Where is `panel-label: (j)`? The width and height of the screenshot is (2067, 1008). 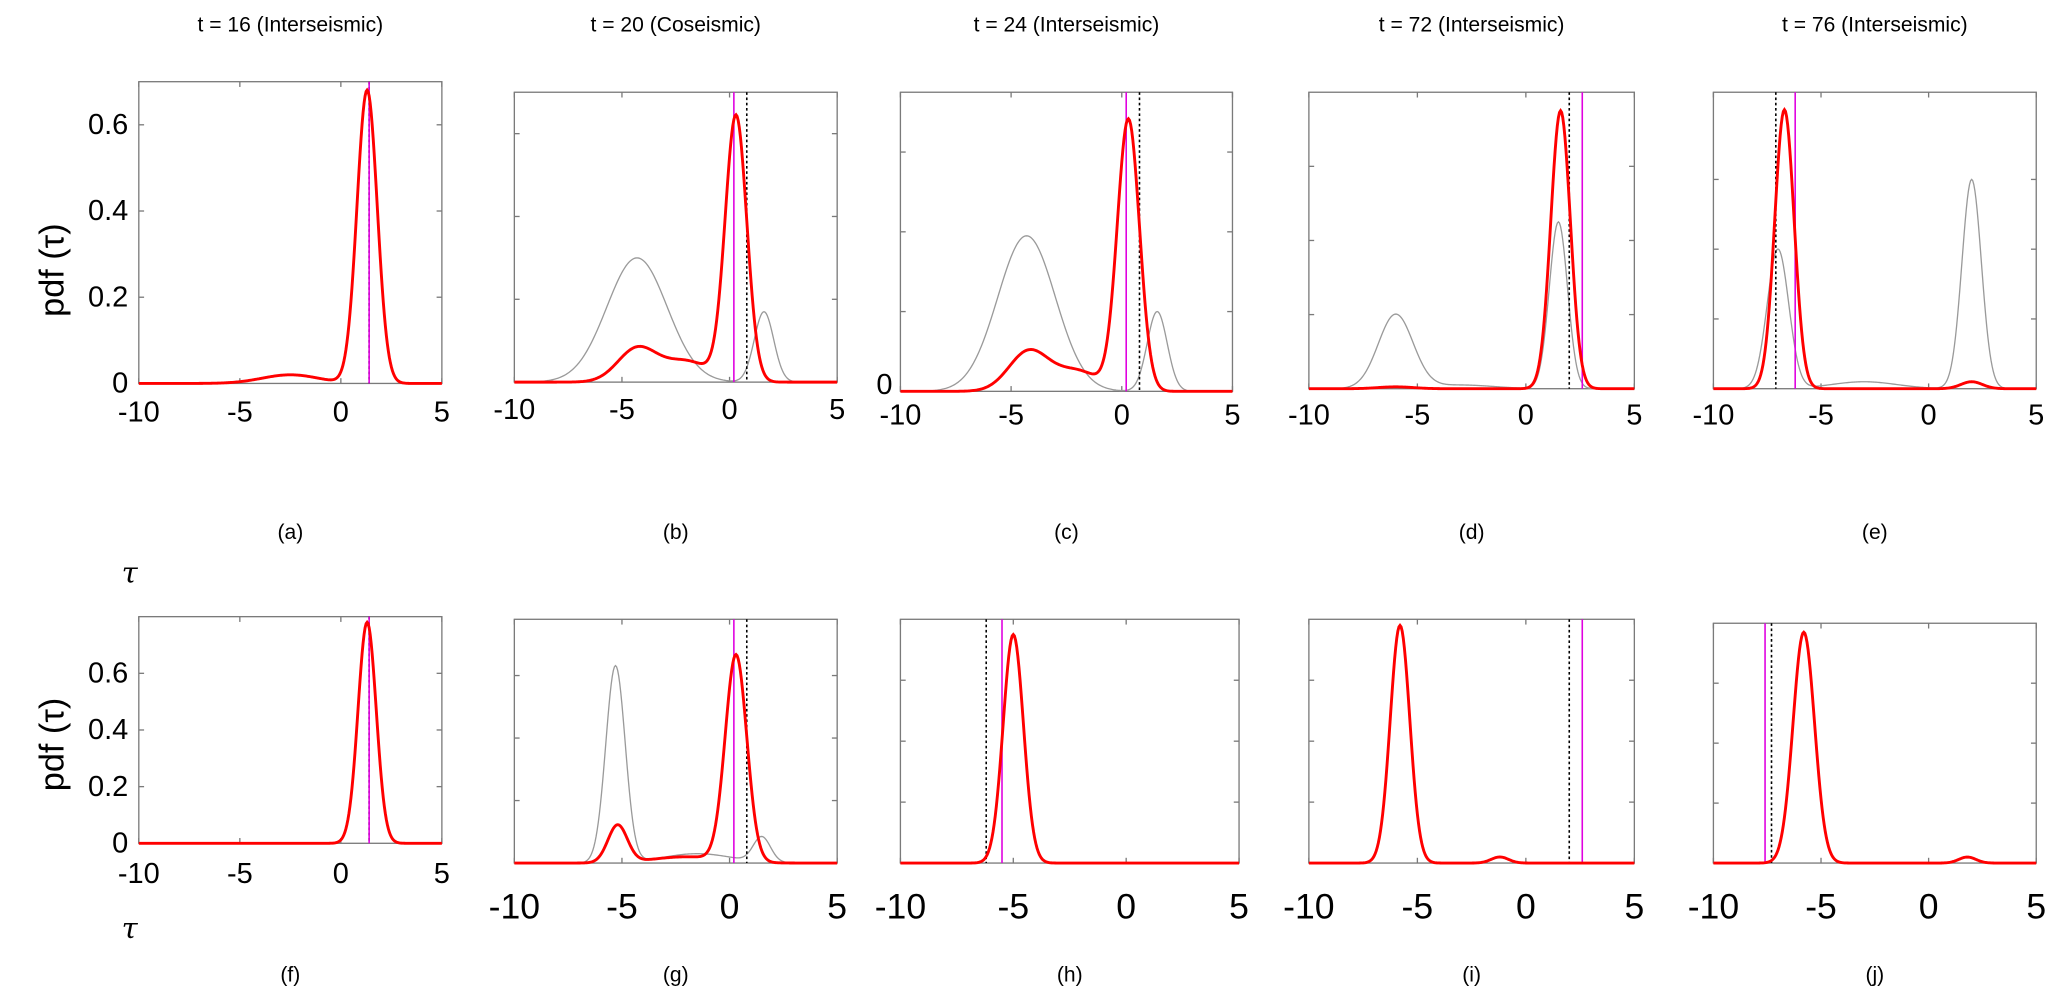
panel-label: (j) is located at coordinates (1874, 975).